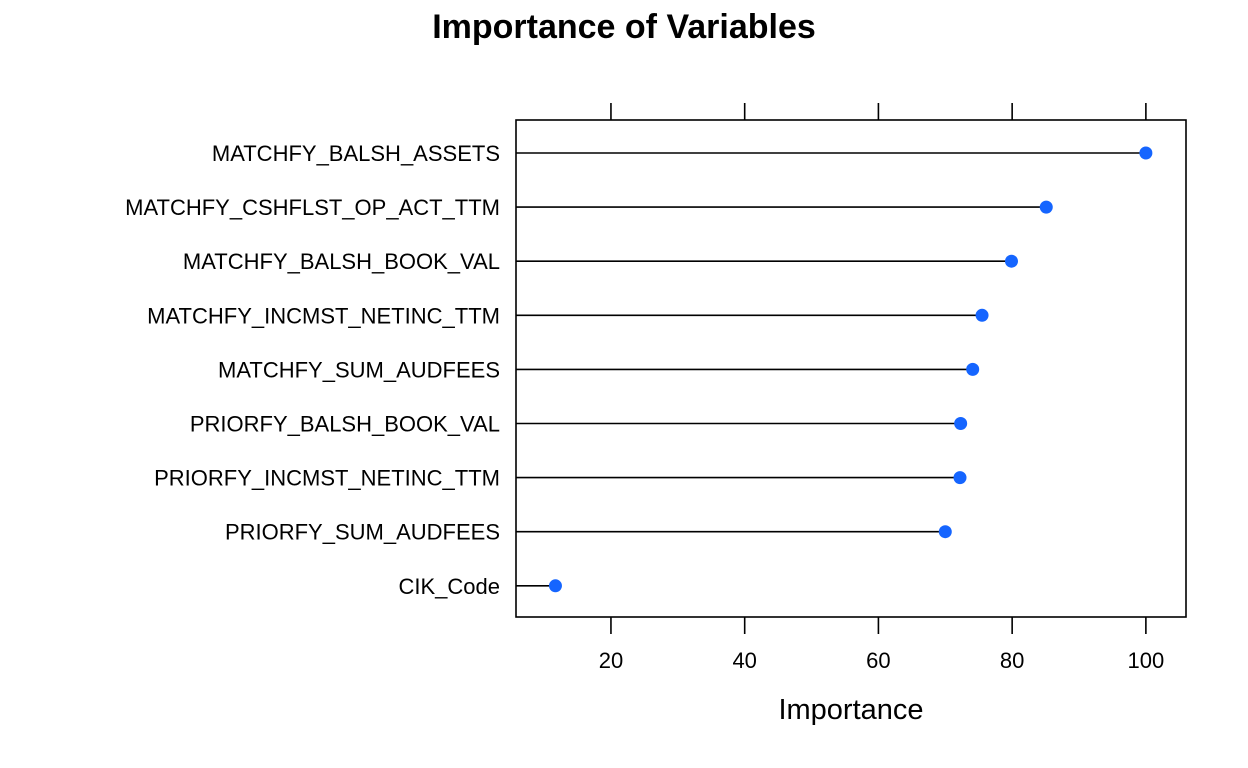 The image size is (1248, 768). I want to click on category-label: MATCHFY_BALSH_BOOK_VAL, so click(341, 261).